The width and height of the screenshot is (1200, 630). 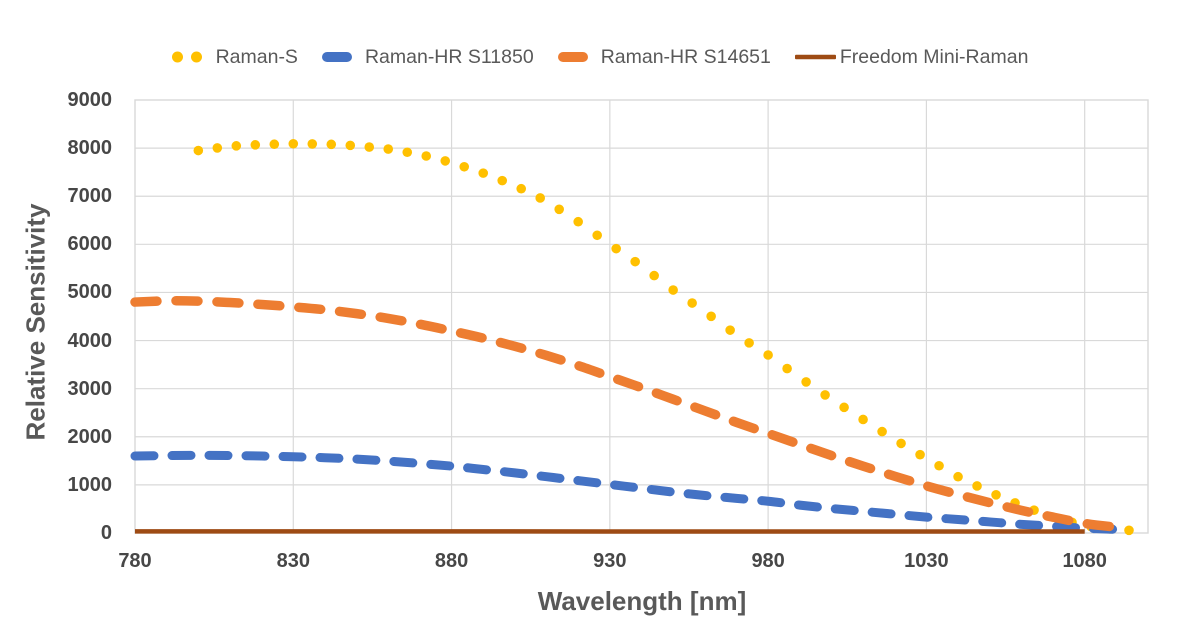 I want to click on y-tick-label: 4000, so click(x=90, y=340).